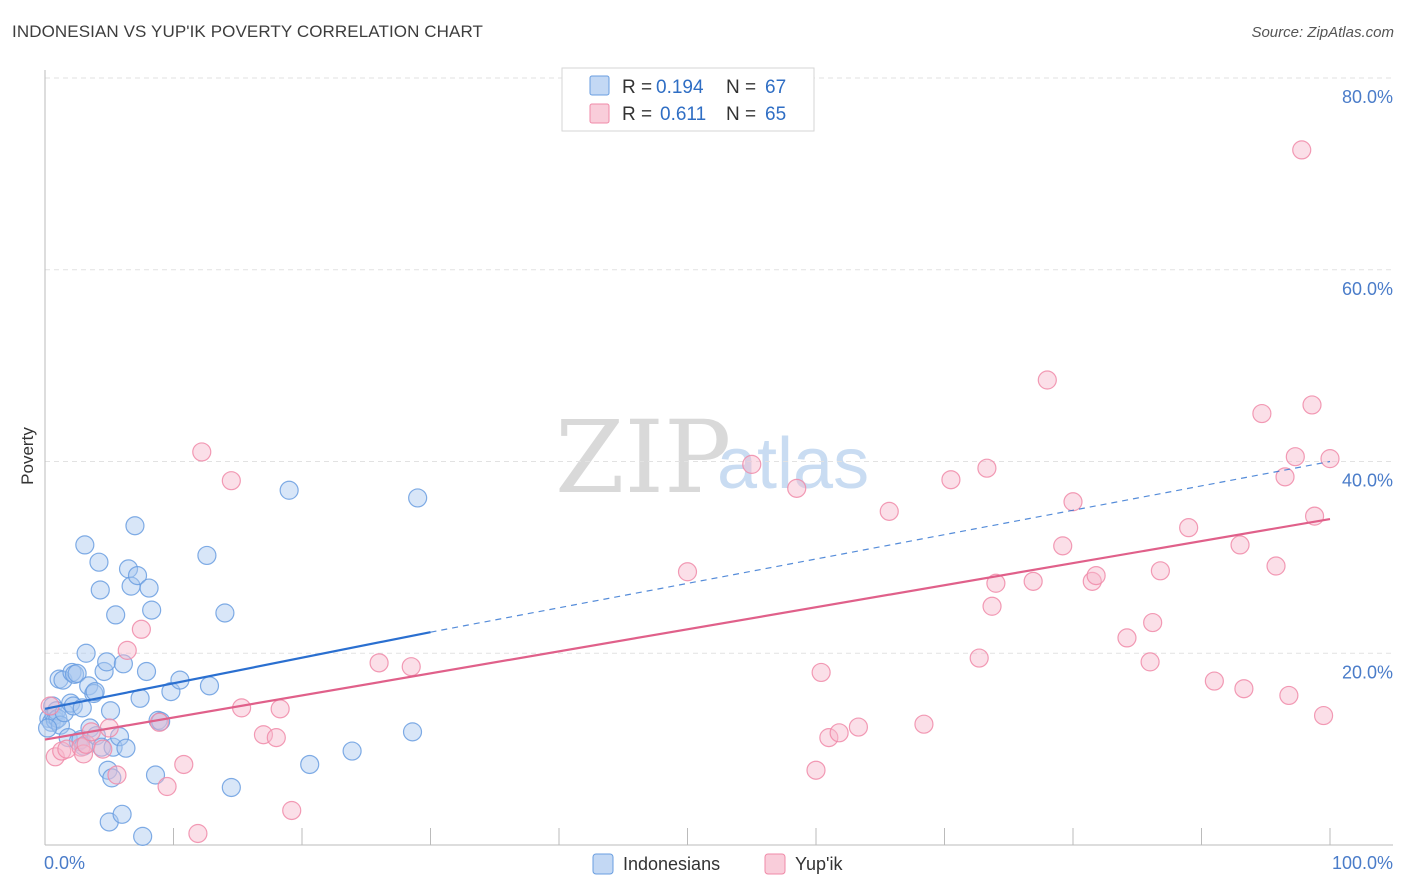  I want to click on legend-n-value-indonesians: 67, so click(775, 87).